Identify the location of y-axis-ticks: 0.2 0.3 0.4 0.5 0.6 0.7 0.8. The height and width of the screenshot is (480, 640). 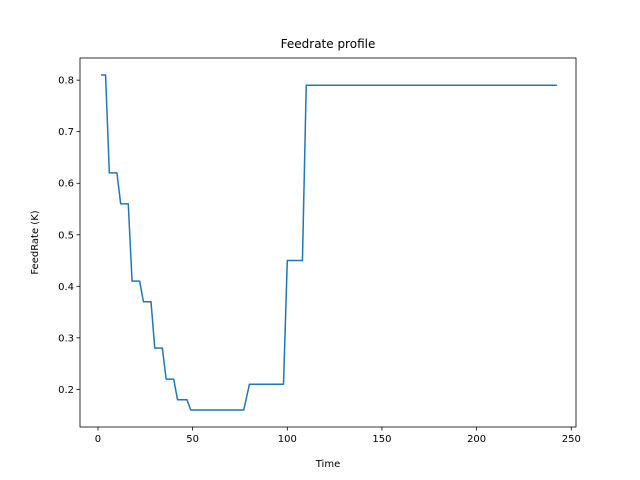
(69, 236).